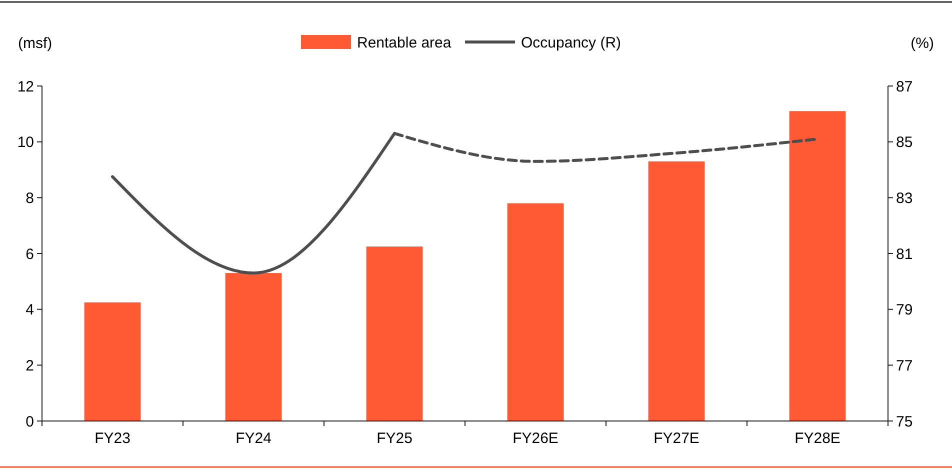  I want to click on x-tick-label: FY23, so click(112, 438).